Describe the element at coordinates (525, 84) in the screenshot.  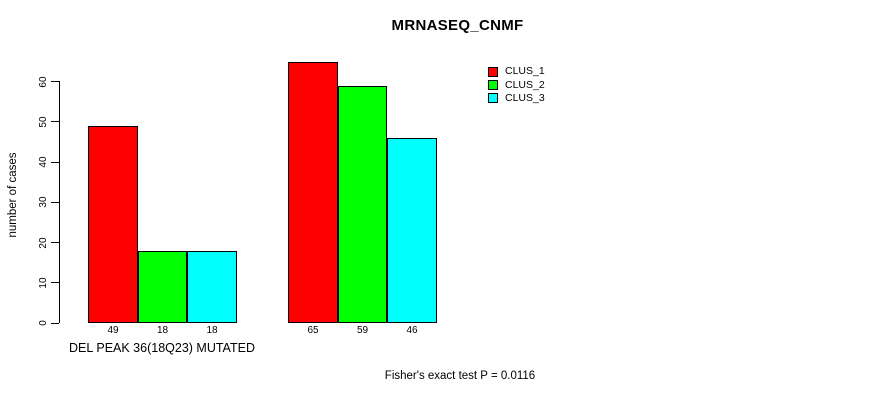
I see `legend-label: CLUS_2` at that location.